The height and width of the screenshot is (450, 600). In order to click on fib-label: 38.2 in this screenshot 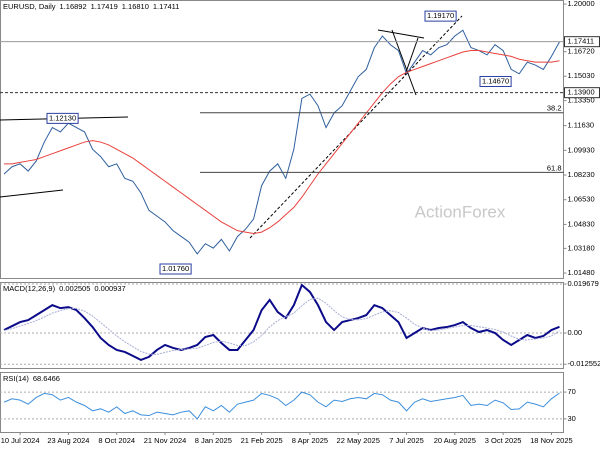, I will do `click(554, 108)`.